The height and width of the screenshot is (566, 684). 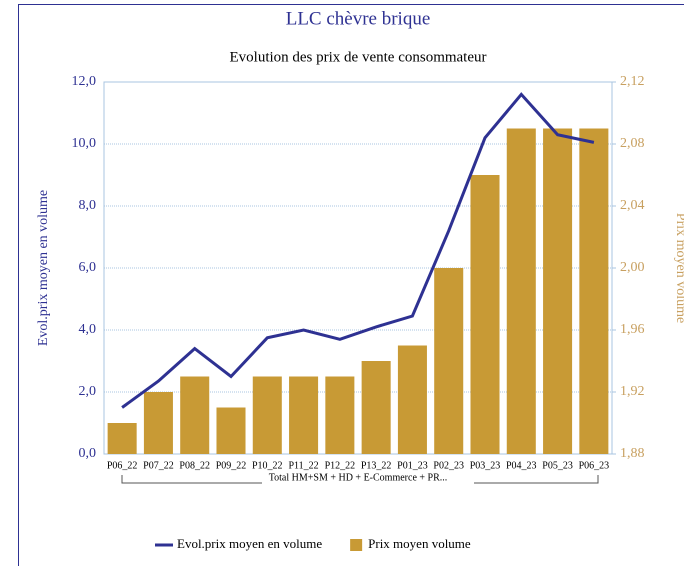 I want to click on x-tick-label: P01_23, so click(x=412, y=465).